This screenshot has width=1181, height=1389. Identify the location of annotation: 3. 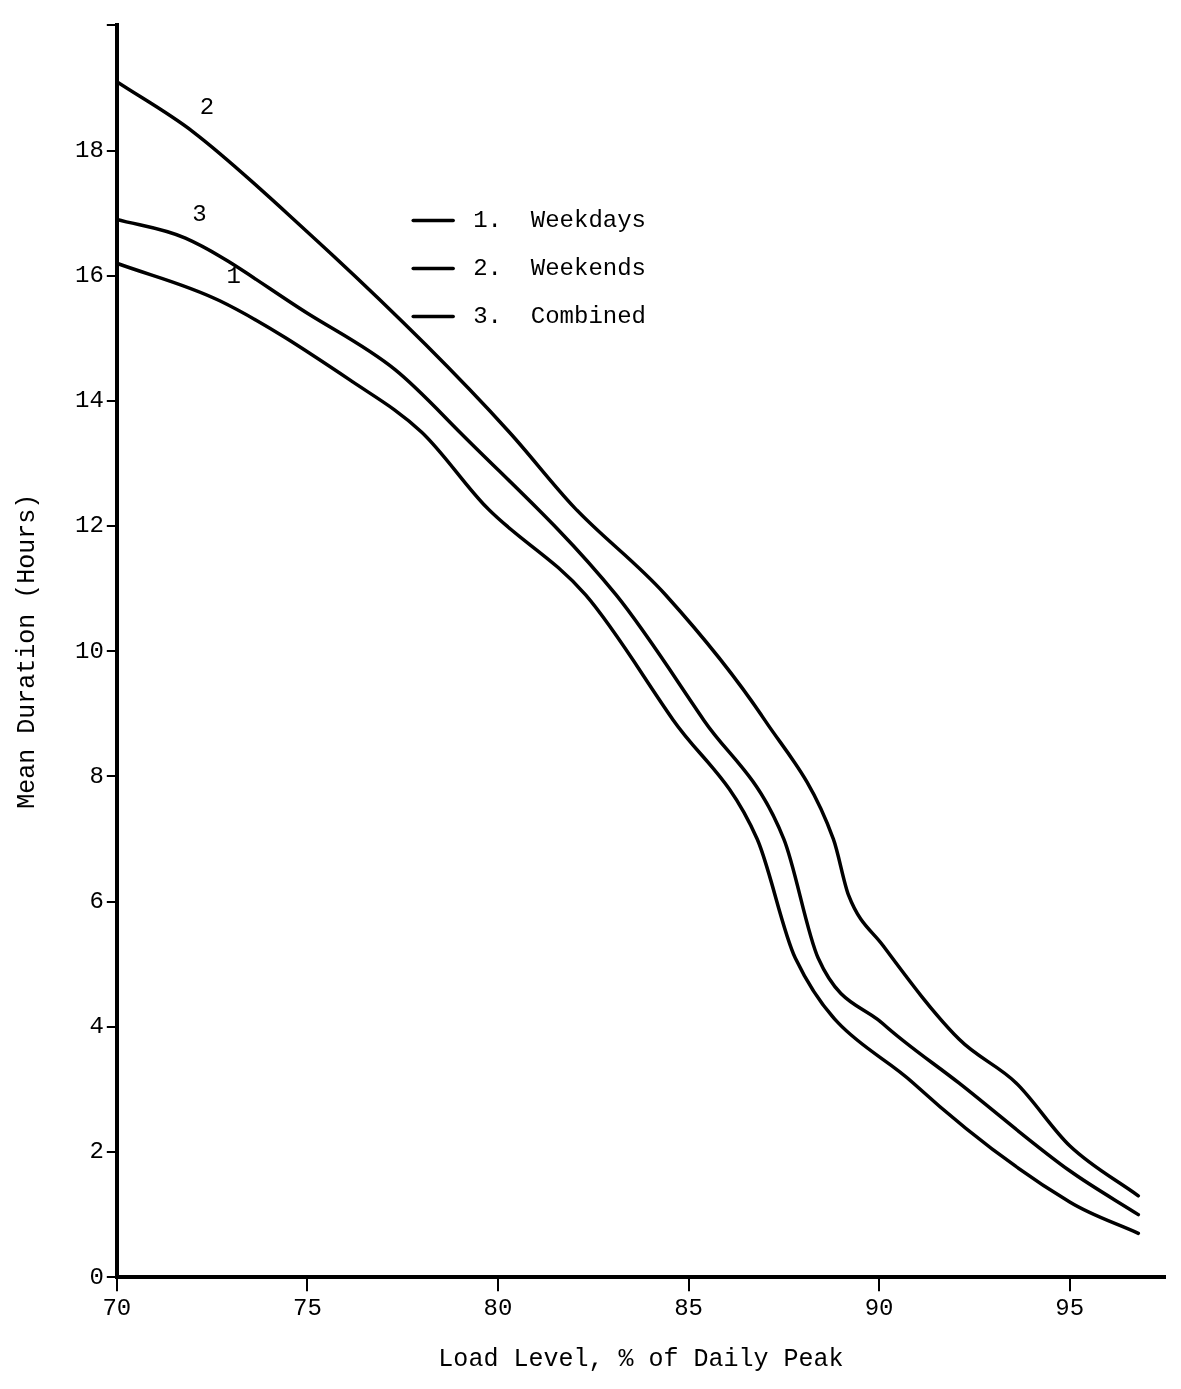
(199, 214).